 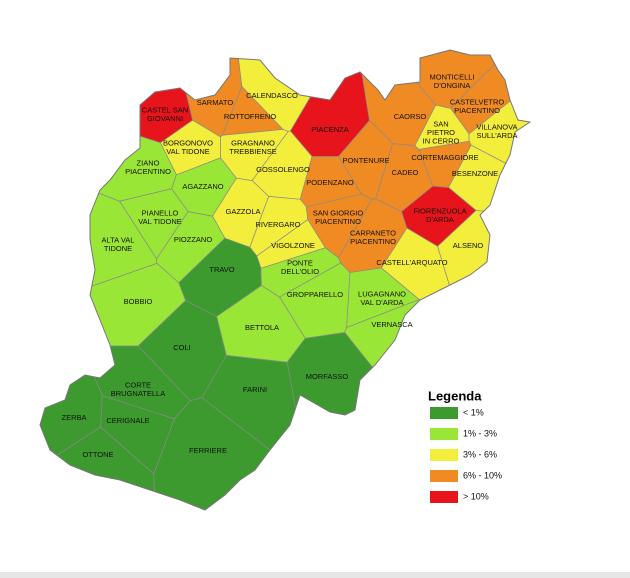 I want to click on municipality-label: PIANELLO, so click(x=160, y=213).